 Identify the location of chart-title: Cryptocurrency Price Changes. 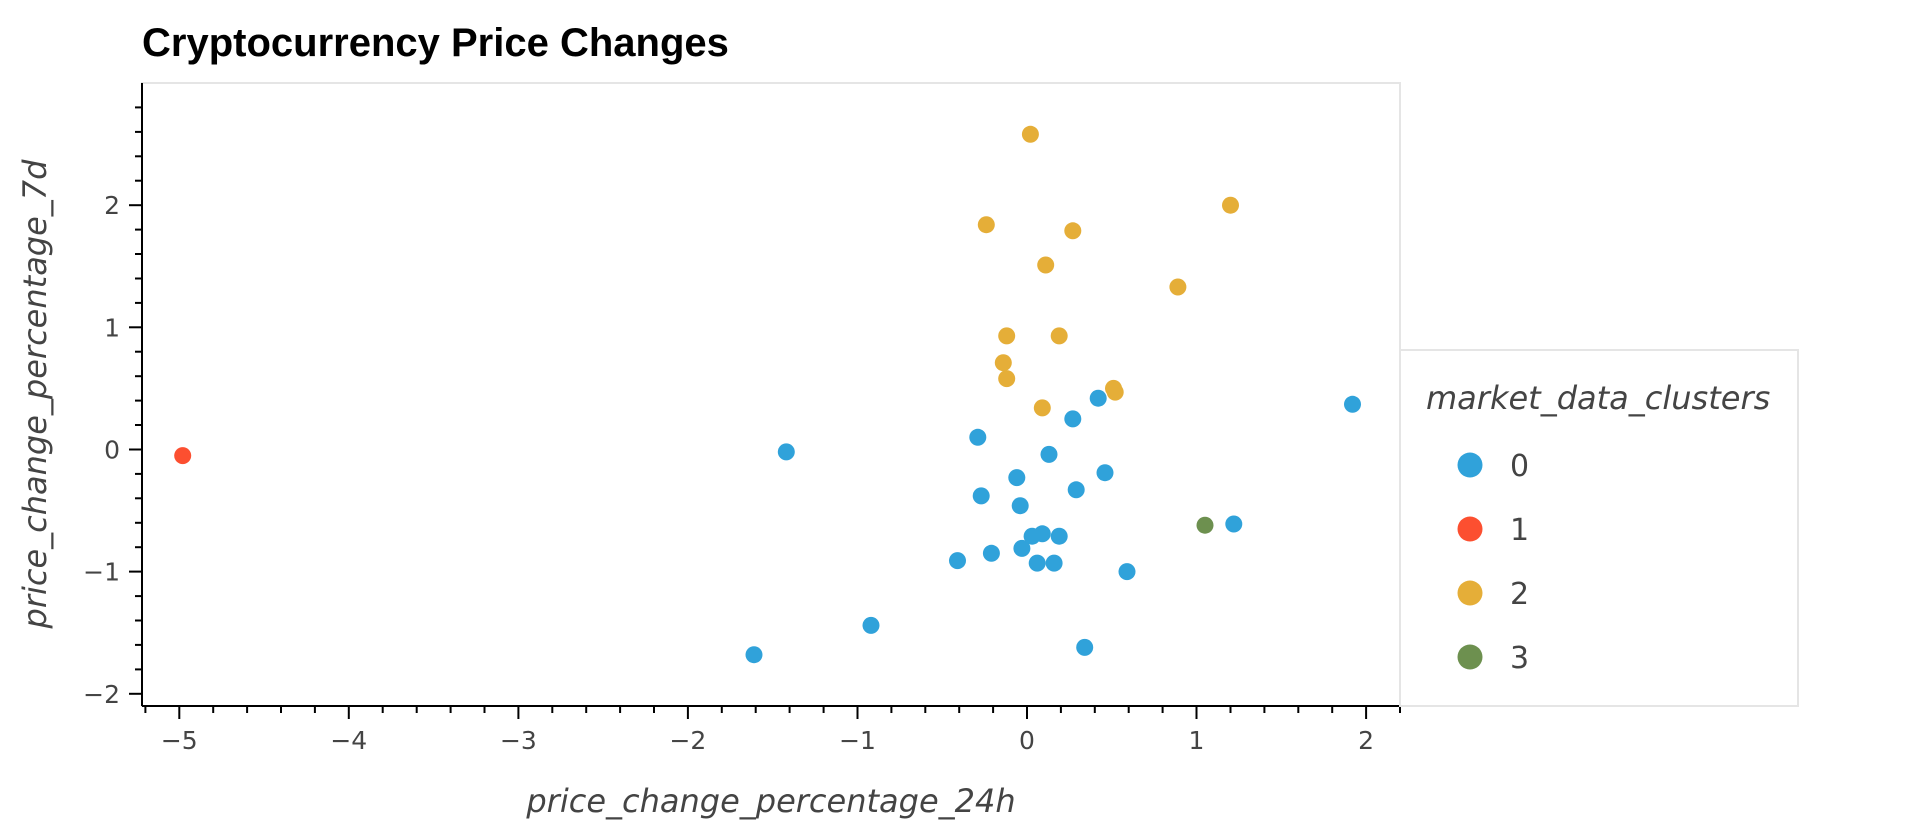
(435, 43).